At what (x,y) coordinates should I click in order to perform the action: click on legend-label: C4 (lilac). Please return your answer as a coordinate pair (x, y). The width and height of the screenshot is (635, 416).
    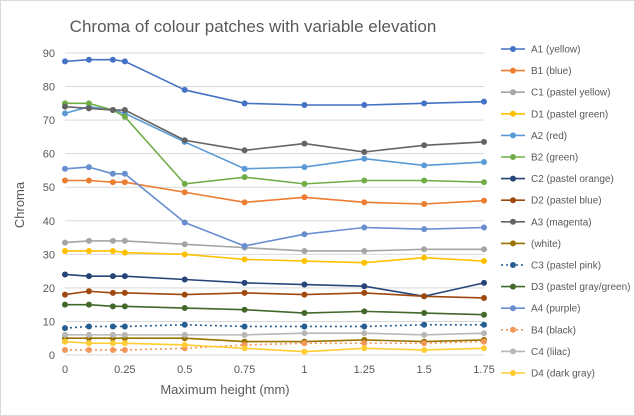
    Looking at the image, I should click on (550, 352).